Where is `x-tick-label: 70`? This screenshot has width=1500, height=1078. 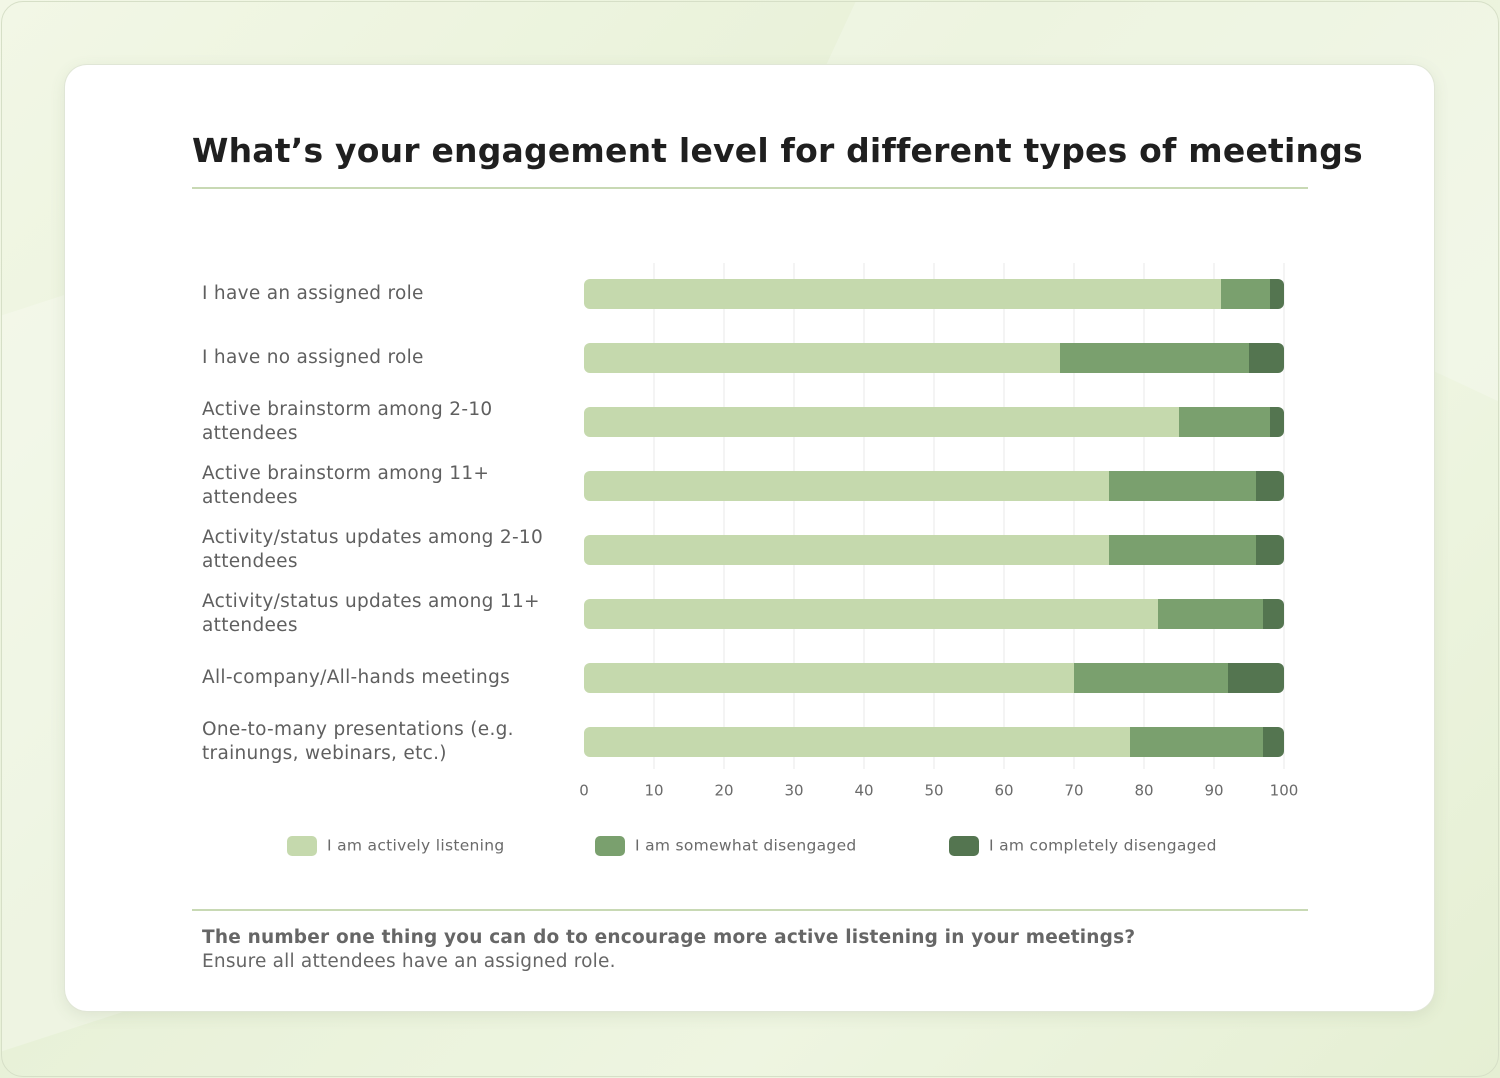
x-tick-label: 70 is located at coordinates (1073, 791).